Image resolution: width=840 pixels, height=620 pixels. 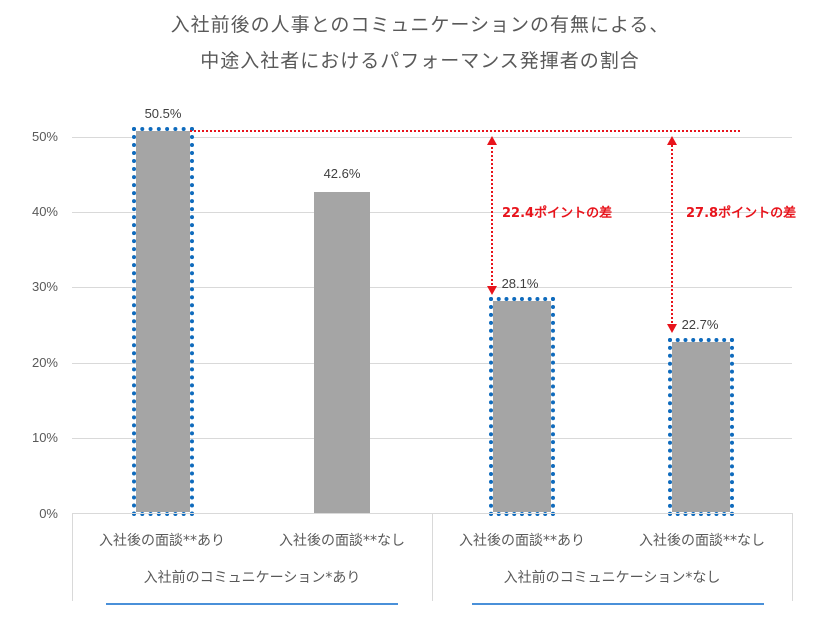 What do you see at coordinates (420, 61) in the screenshot?
I see `chart-title-line2: 中途入社者におけるパフォーマンス発揮者の割合` at bounding box center [420, 61].